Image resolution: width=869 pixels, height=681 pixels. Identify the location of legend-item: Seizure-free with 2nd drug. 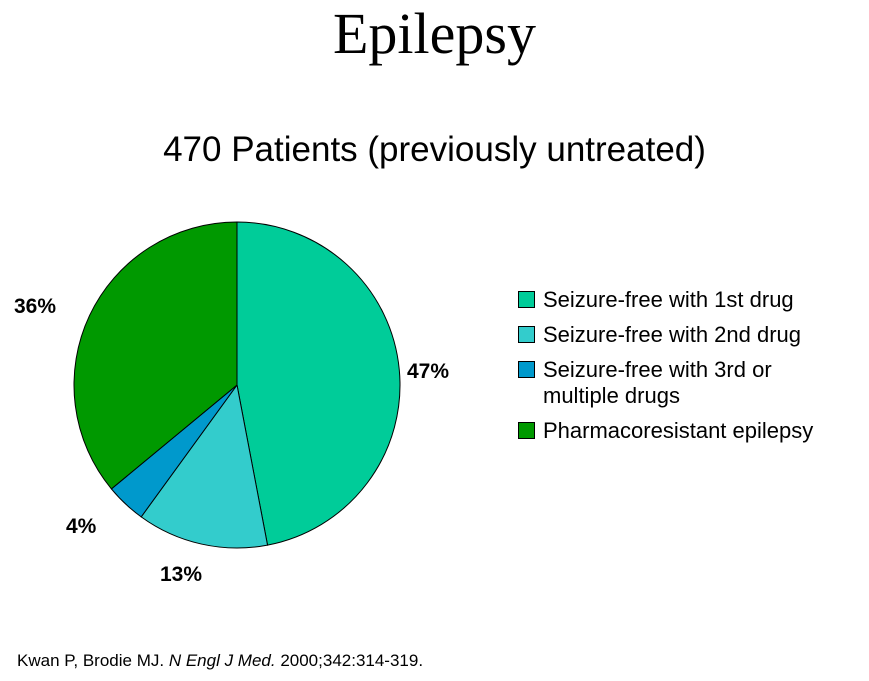
(685, 335).